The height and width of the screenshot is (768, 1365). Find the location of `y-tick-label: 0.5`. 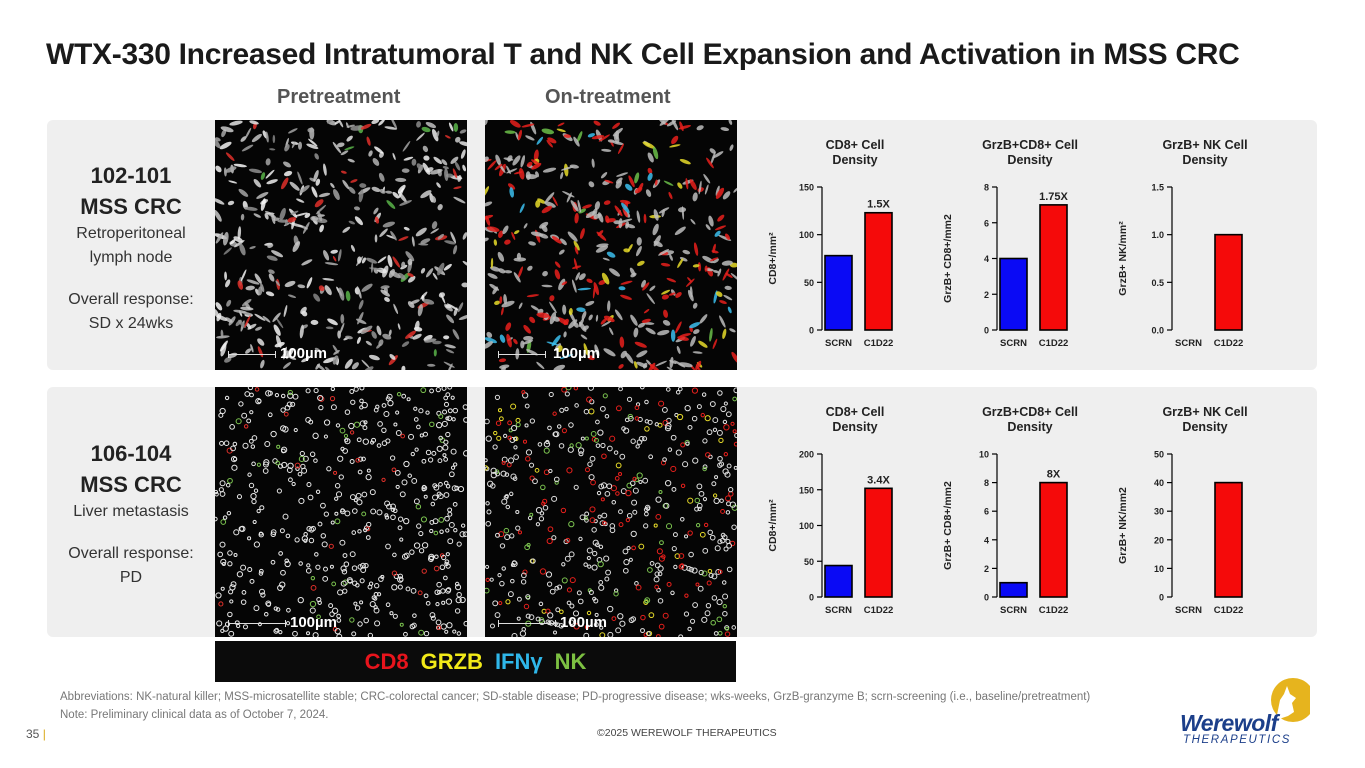

y-tick-label: 0.5 is located at coordinates (1157, 283).